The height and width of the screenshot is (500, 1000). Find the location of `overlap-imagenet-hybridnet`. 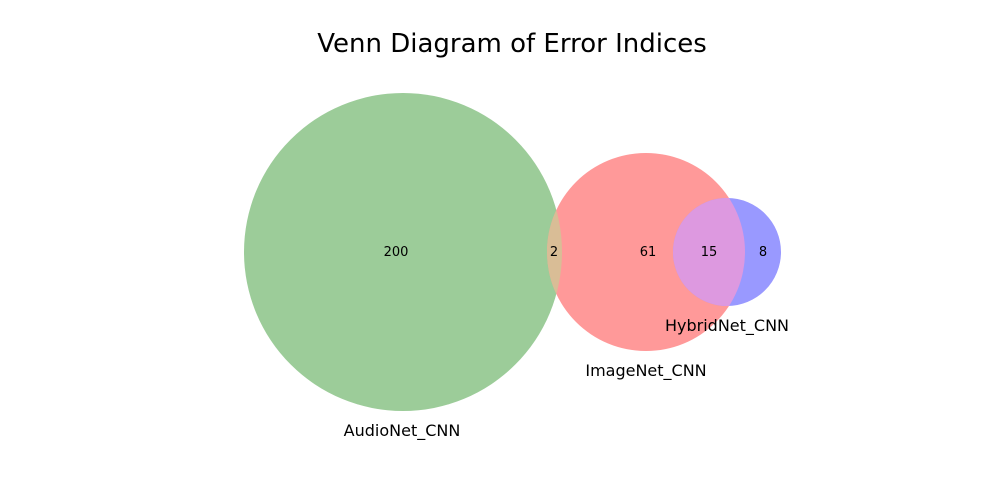

overlap-imagenet-hybridnet is located at coordinates (709, 252).